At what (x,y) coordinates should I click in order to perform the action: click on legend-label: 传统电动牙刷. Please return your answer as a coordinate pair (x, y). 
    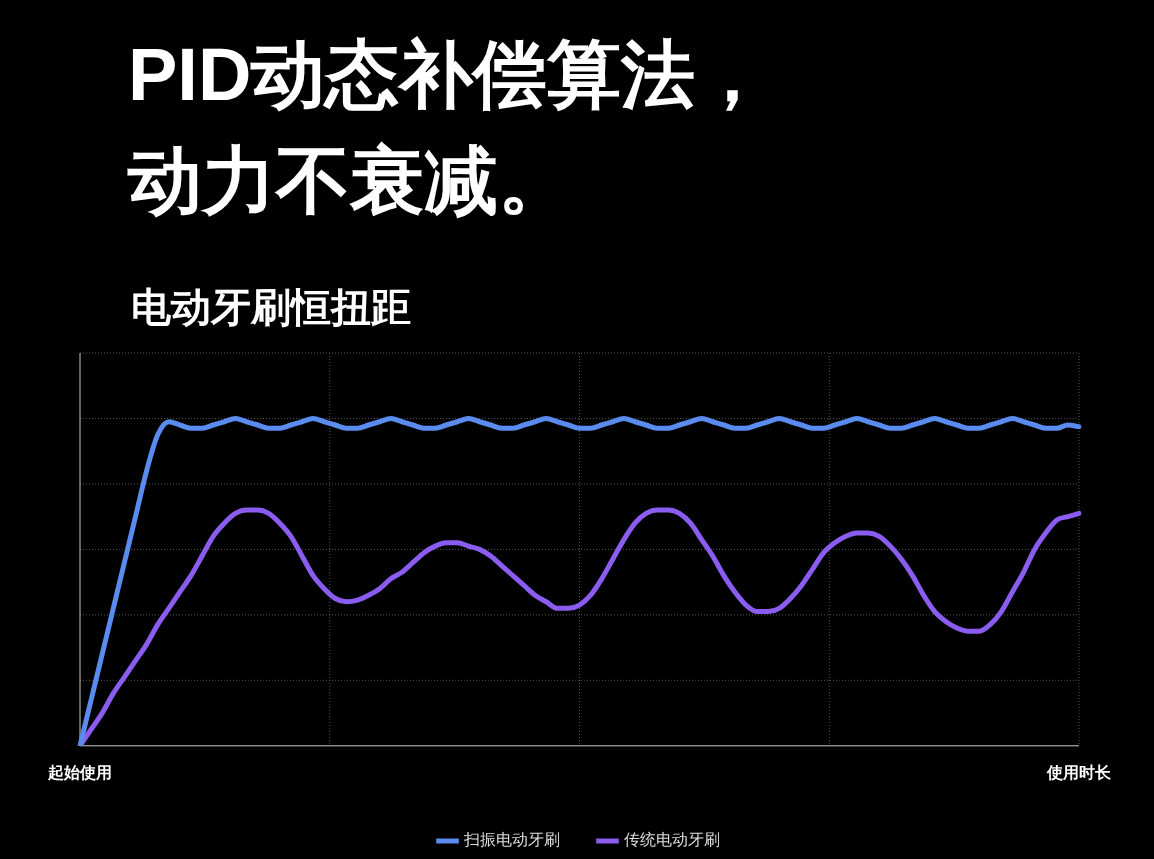
    Looking at the image, I should click on (671, 840).